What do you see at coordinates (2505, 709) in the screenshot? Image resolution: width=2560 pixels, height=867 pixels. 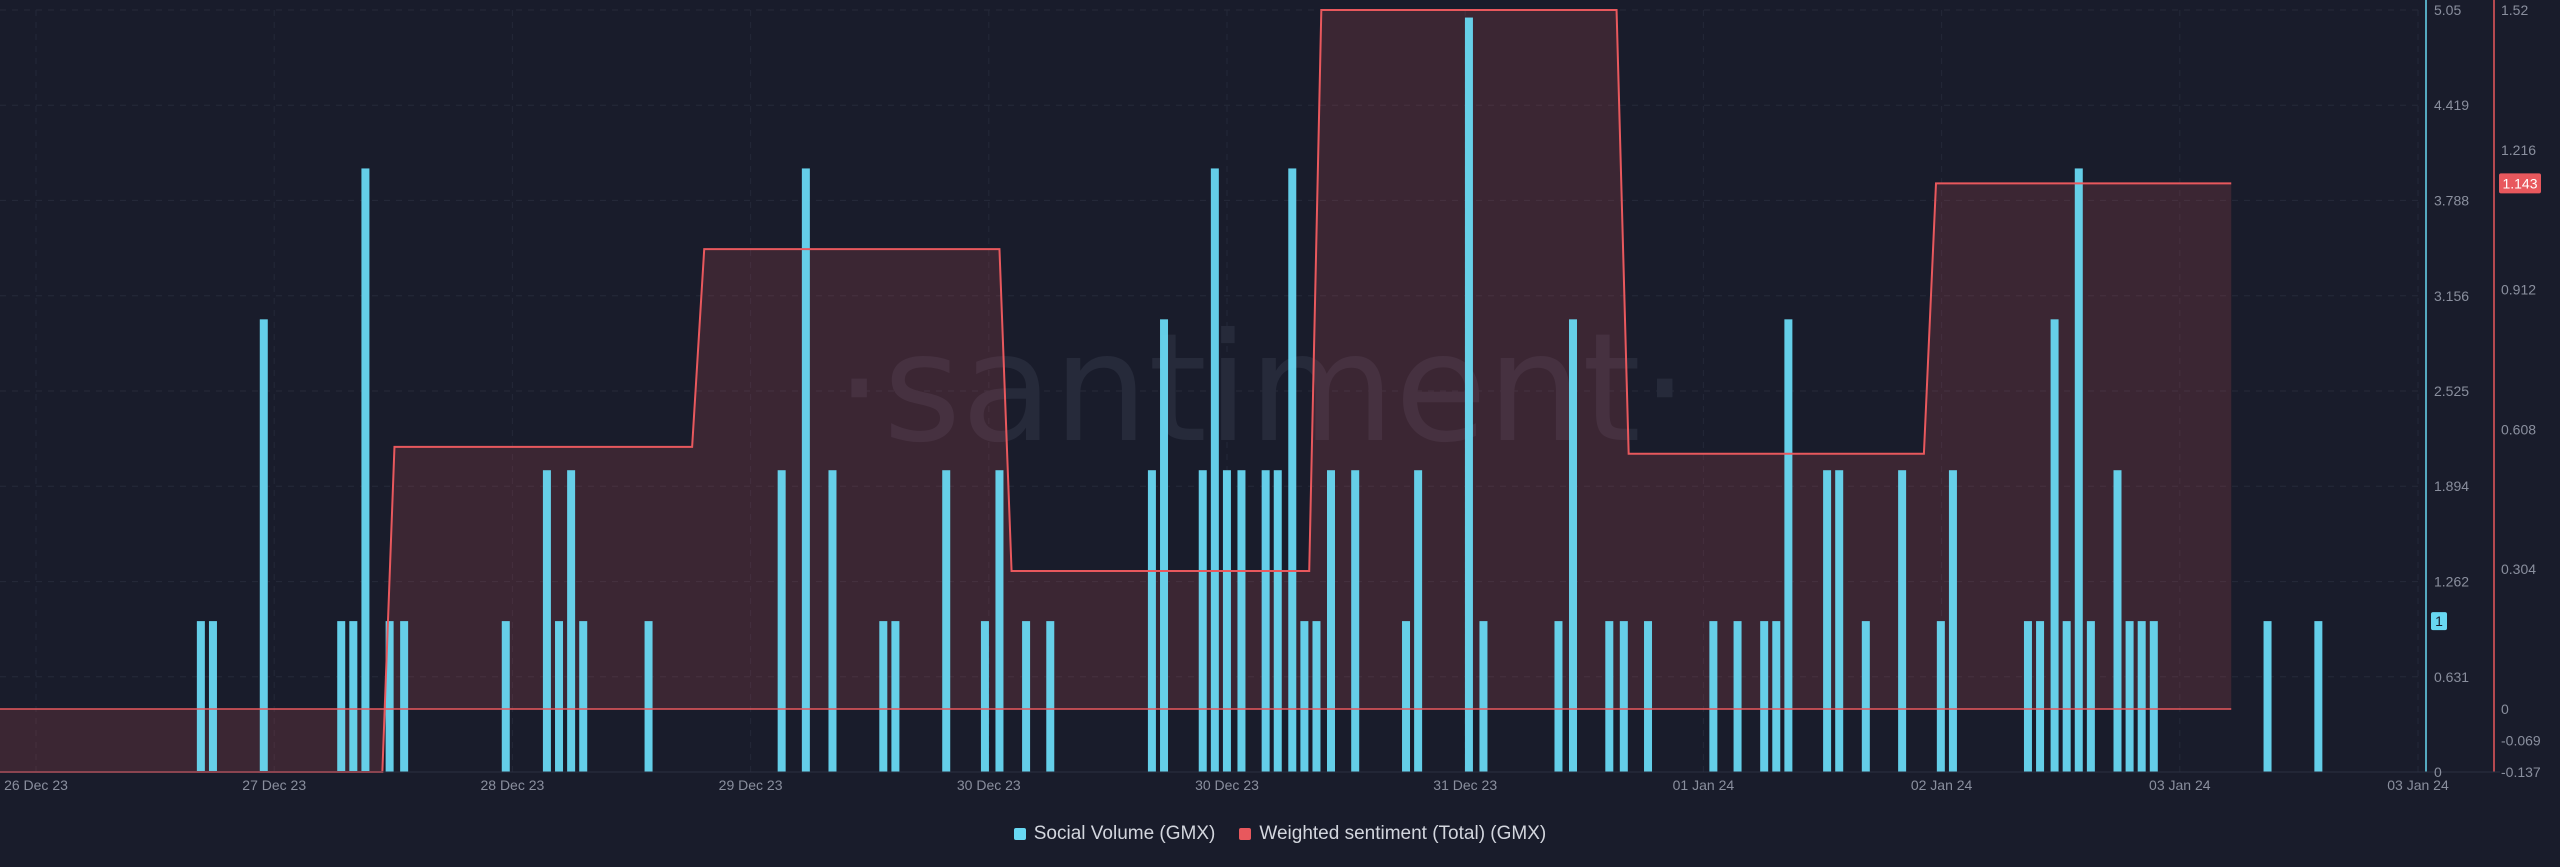 I see `right-axis-tick-label: 0` at bounding box center [2505, 709].